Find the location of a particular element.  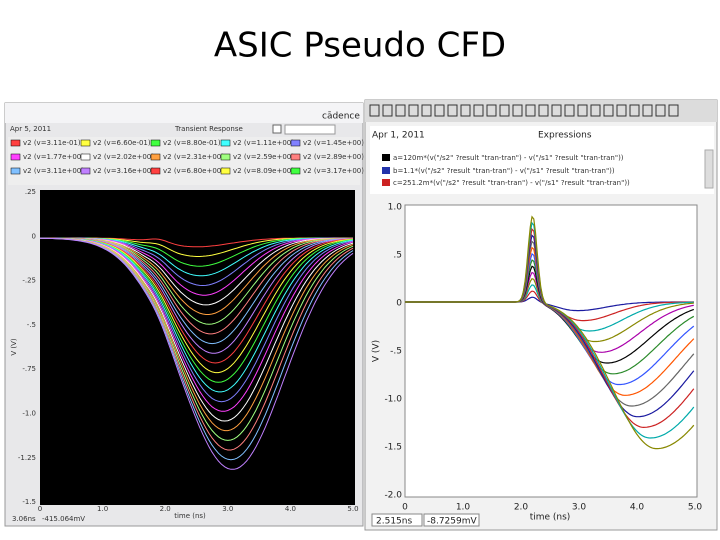

y-tick-label: -1.25 is located at coordinates (27, 458).